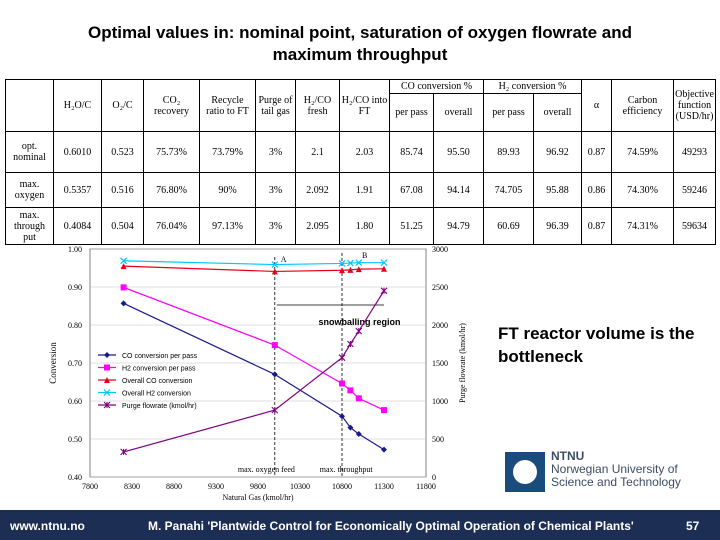  I want to click on y-tick-label: 1.00, so click(75, 249).